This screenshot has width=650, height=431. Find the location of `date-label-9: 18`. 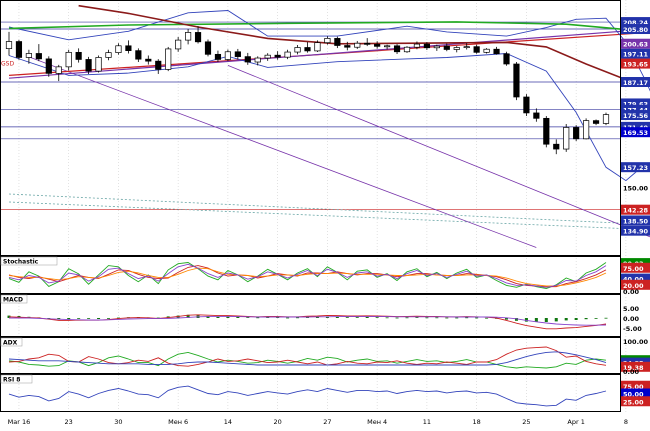

date-label-9: 18 is located at coordinates (477, 422).